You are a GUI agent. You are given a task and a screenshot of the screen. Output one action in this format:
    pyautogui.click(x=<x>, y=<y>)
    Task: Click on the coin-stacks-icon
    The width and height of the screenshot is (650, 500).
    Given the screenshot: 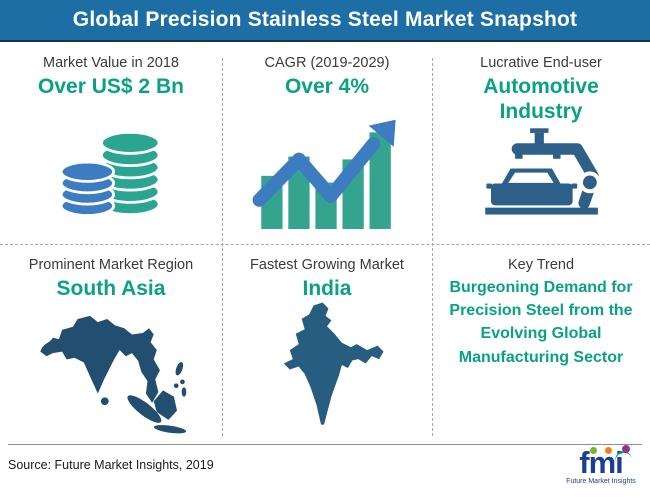 What is the action you would take?
    pyautogui.click(x=110, y=174)
    